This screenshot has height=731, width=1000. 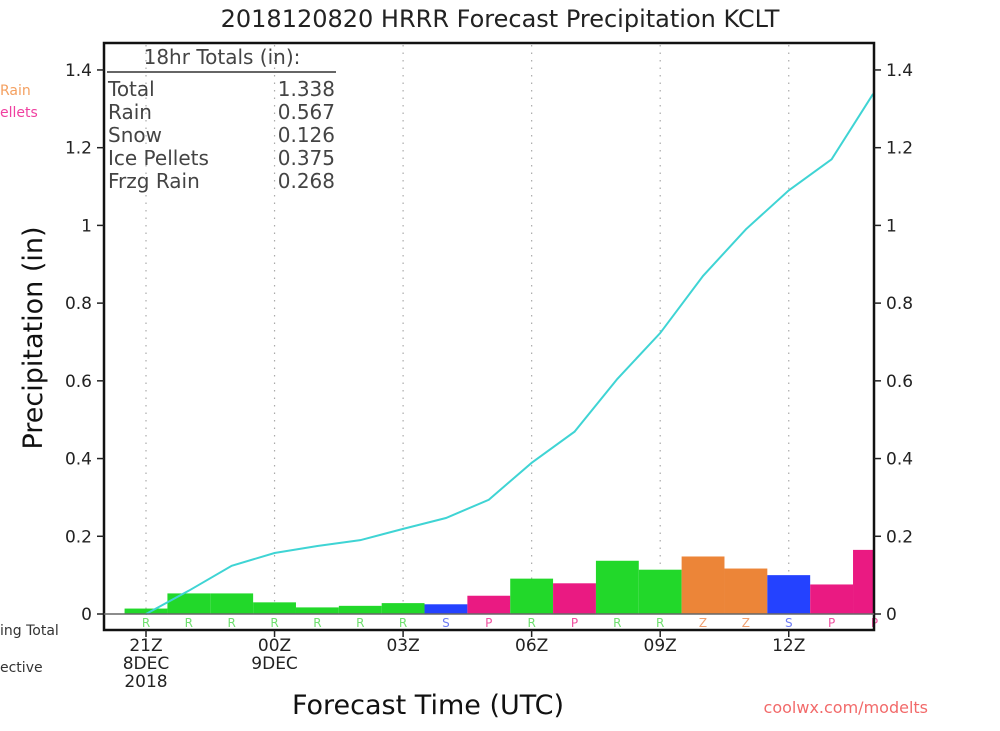 What do you see at coordinates (222, 57) in the screenshot?
I see `summary-heading: 18hr Totals (in):` at bounding box center [222, 57].